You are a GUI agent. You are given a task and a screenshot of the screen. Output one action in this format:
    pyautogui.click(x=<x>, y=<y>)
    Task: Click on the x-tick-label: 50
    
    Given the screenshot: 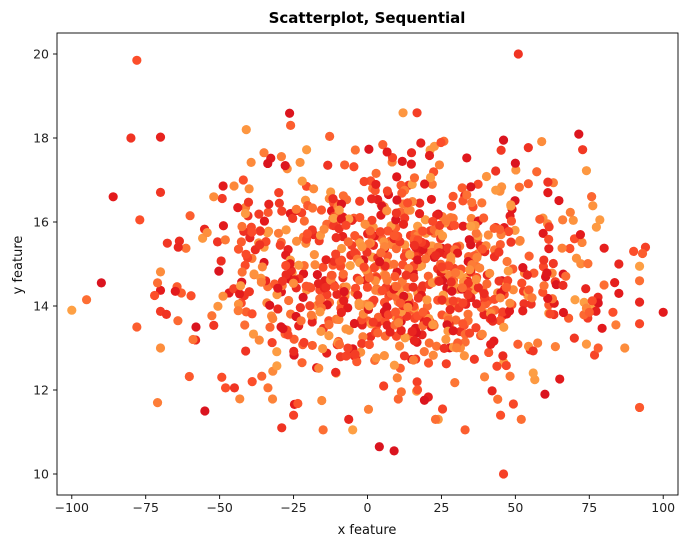 What is the action you would take?
    pyautogui.click(x=515, y=507)
    